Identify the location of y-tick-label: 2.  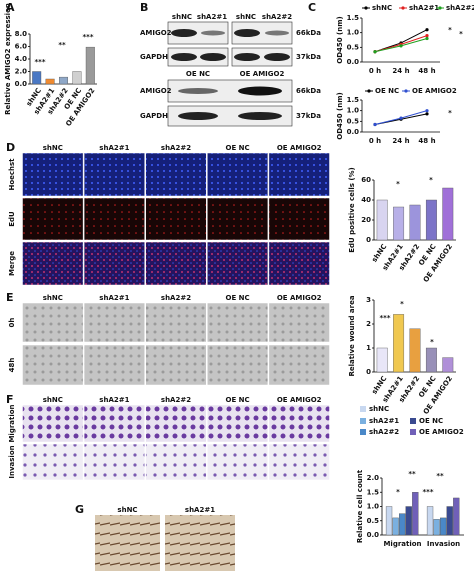
(368, 324).